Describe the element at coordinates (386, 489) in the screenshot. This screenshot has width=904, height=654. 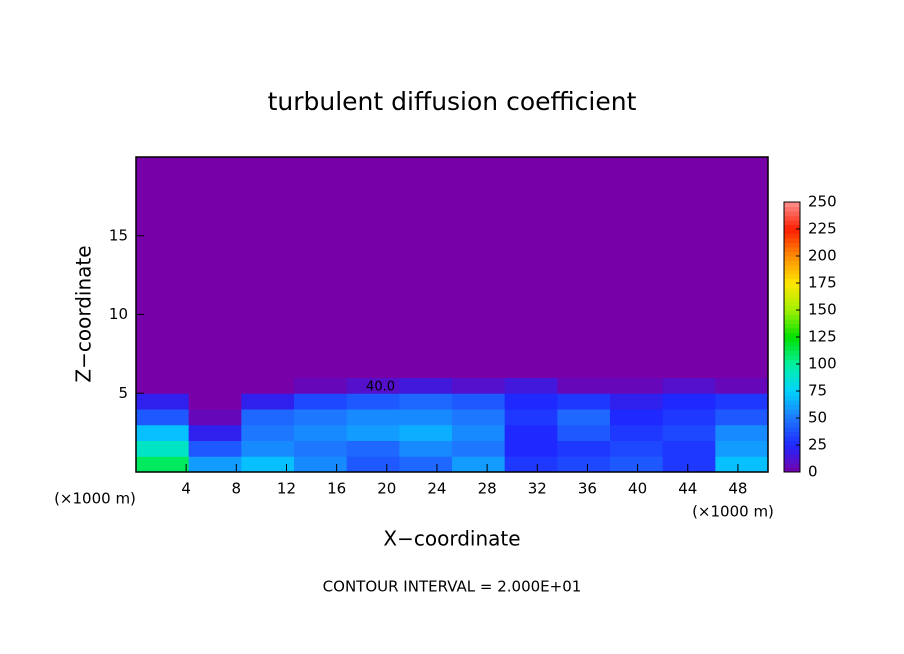
I see `x-tick-label: 20` at that location.